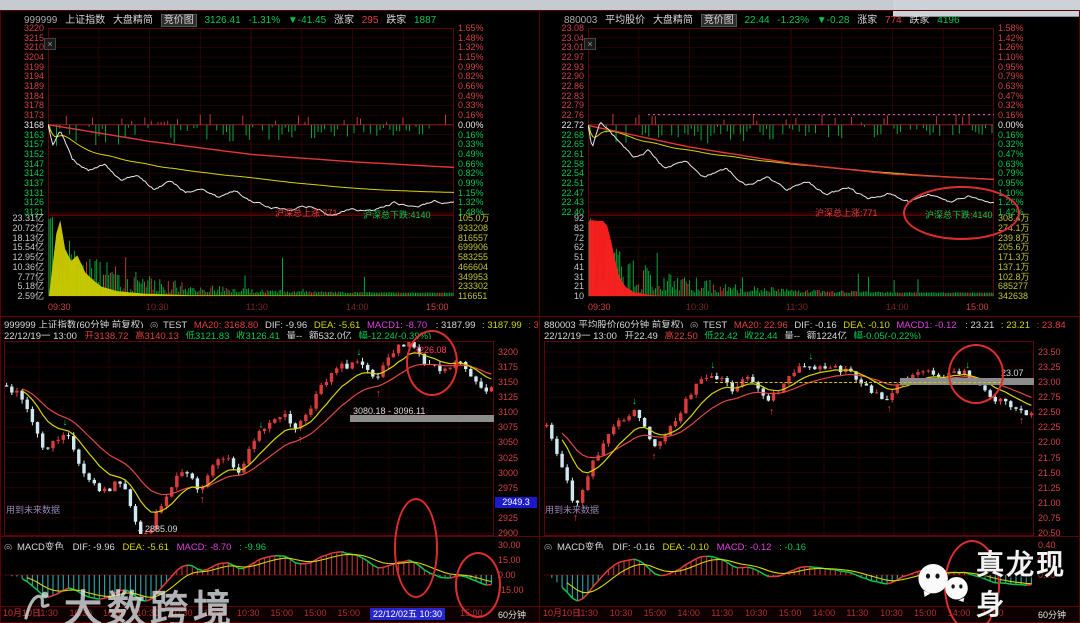  I want to click on axis-tick: 1.32%, so click(471, 47).